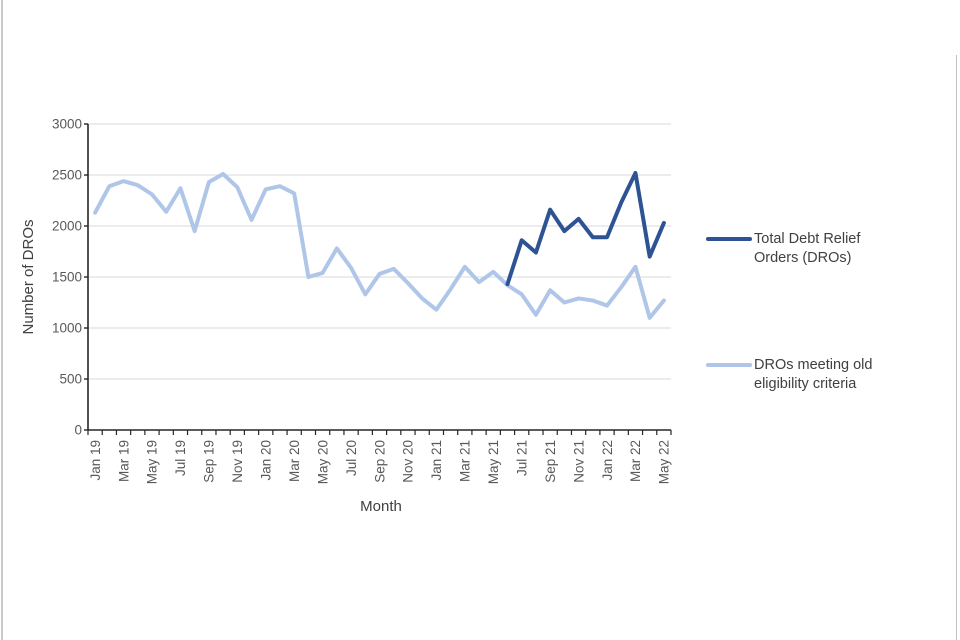  Describe the element at coordinates (237, 461) in the screenshot. I see `svg-text: Nov 19` at that location.